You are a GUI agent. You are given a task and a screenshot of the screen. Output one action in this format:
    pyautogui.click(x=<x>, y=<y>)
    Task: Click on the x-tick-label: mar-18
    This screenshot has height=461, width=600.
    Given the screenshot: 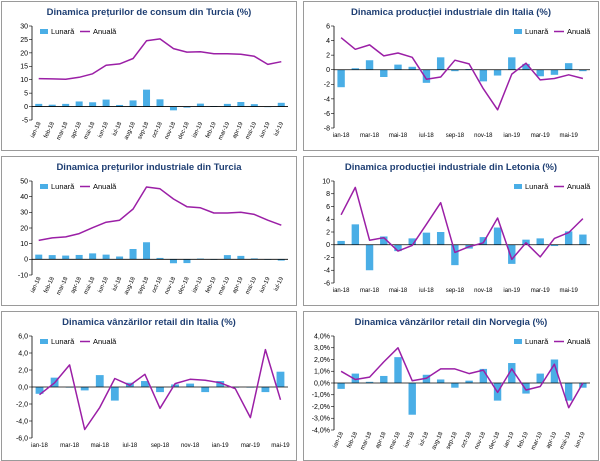 What is the action you would take?
    pyautogui.click(x=63, y=131)
    